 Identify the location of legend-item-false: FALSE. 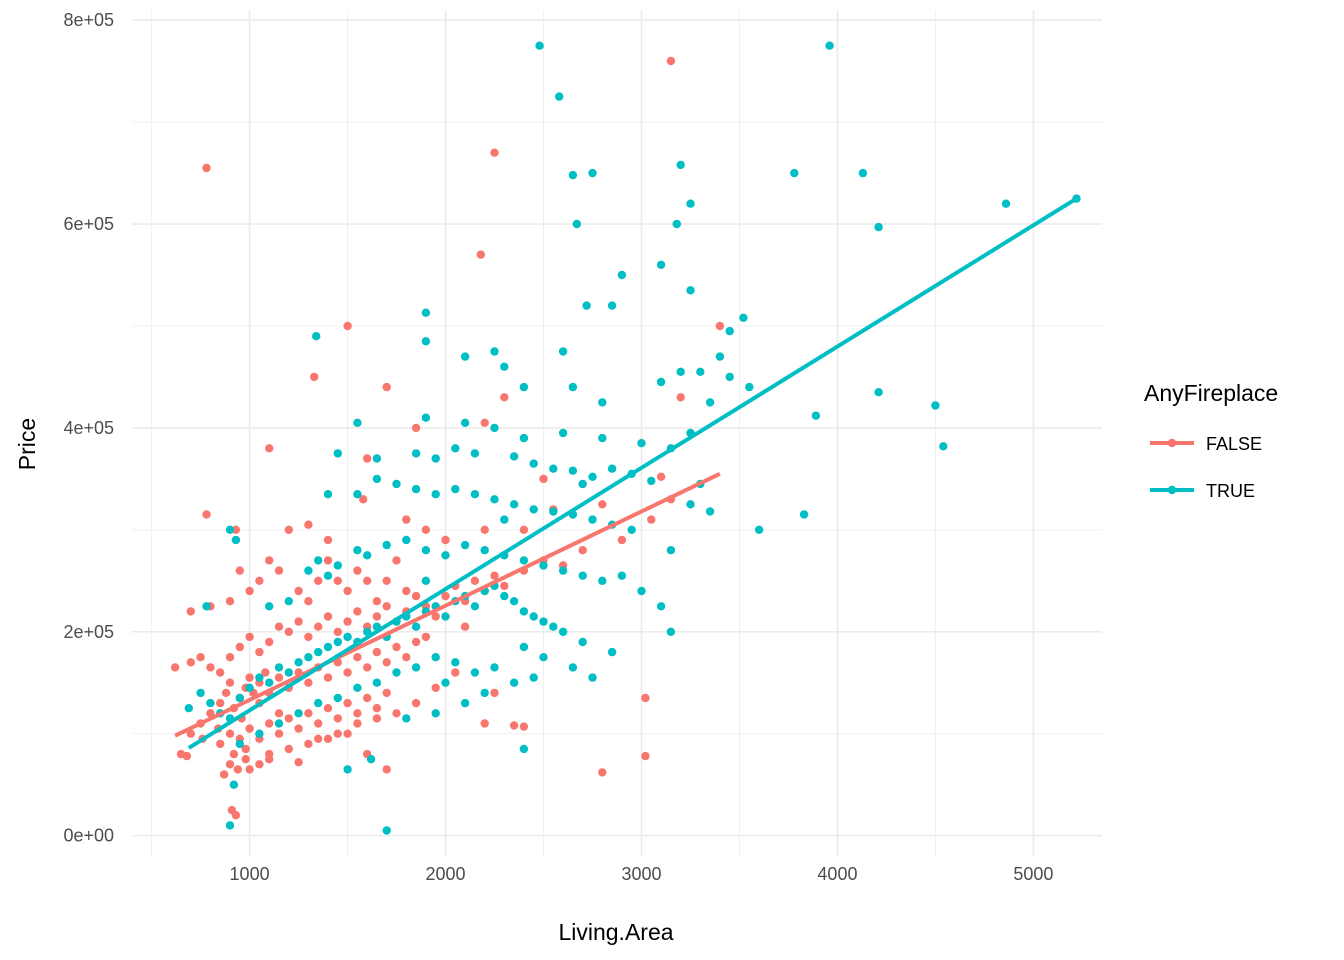
(1206, 444).